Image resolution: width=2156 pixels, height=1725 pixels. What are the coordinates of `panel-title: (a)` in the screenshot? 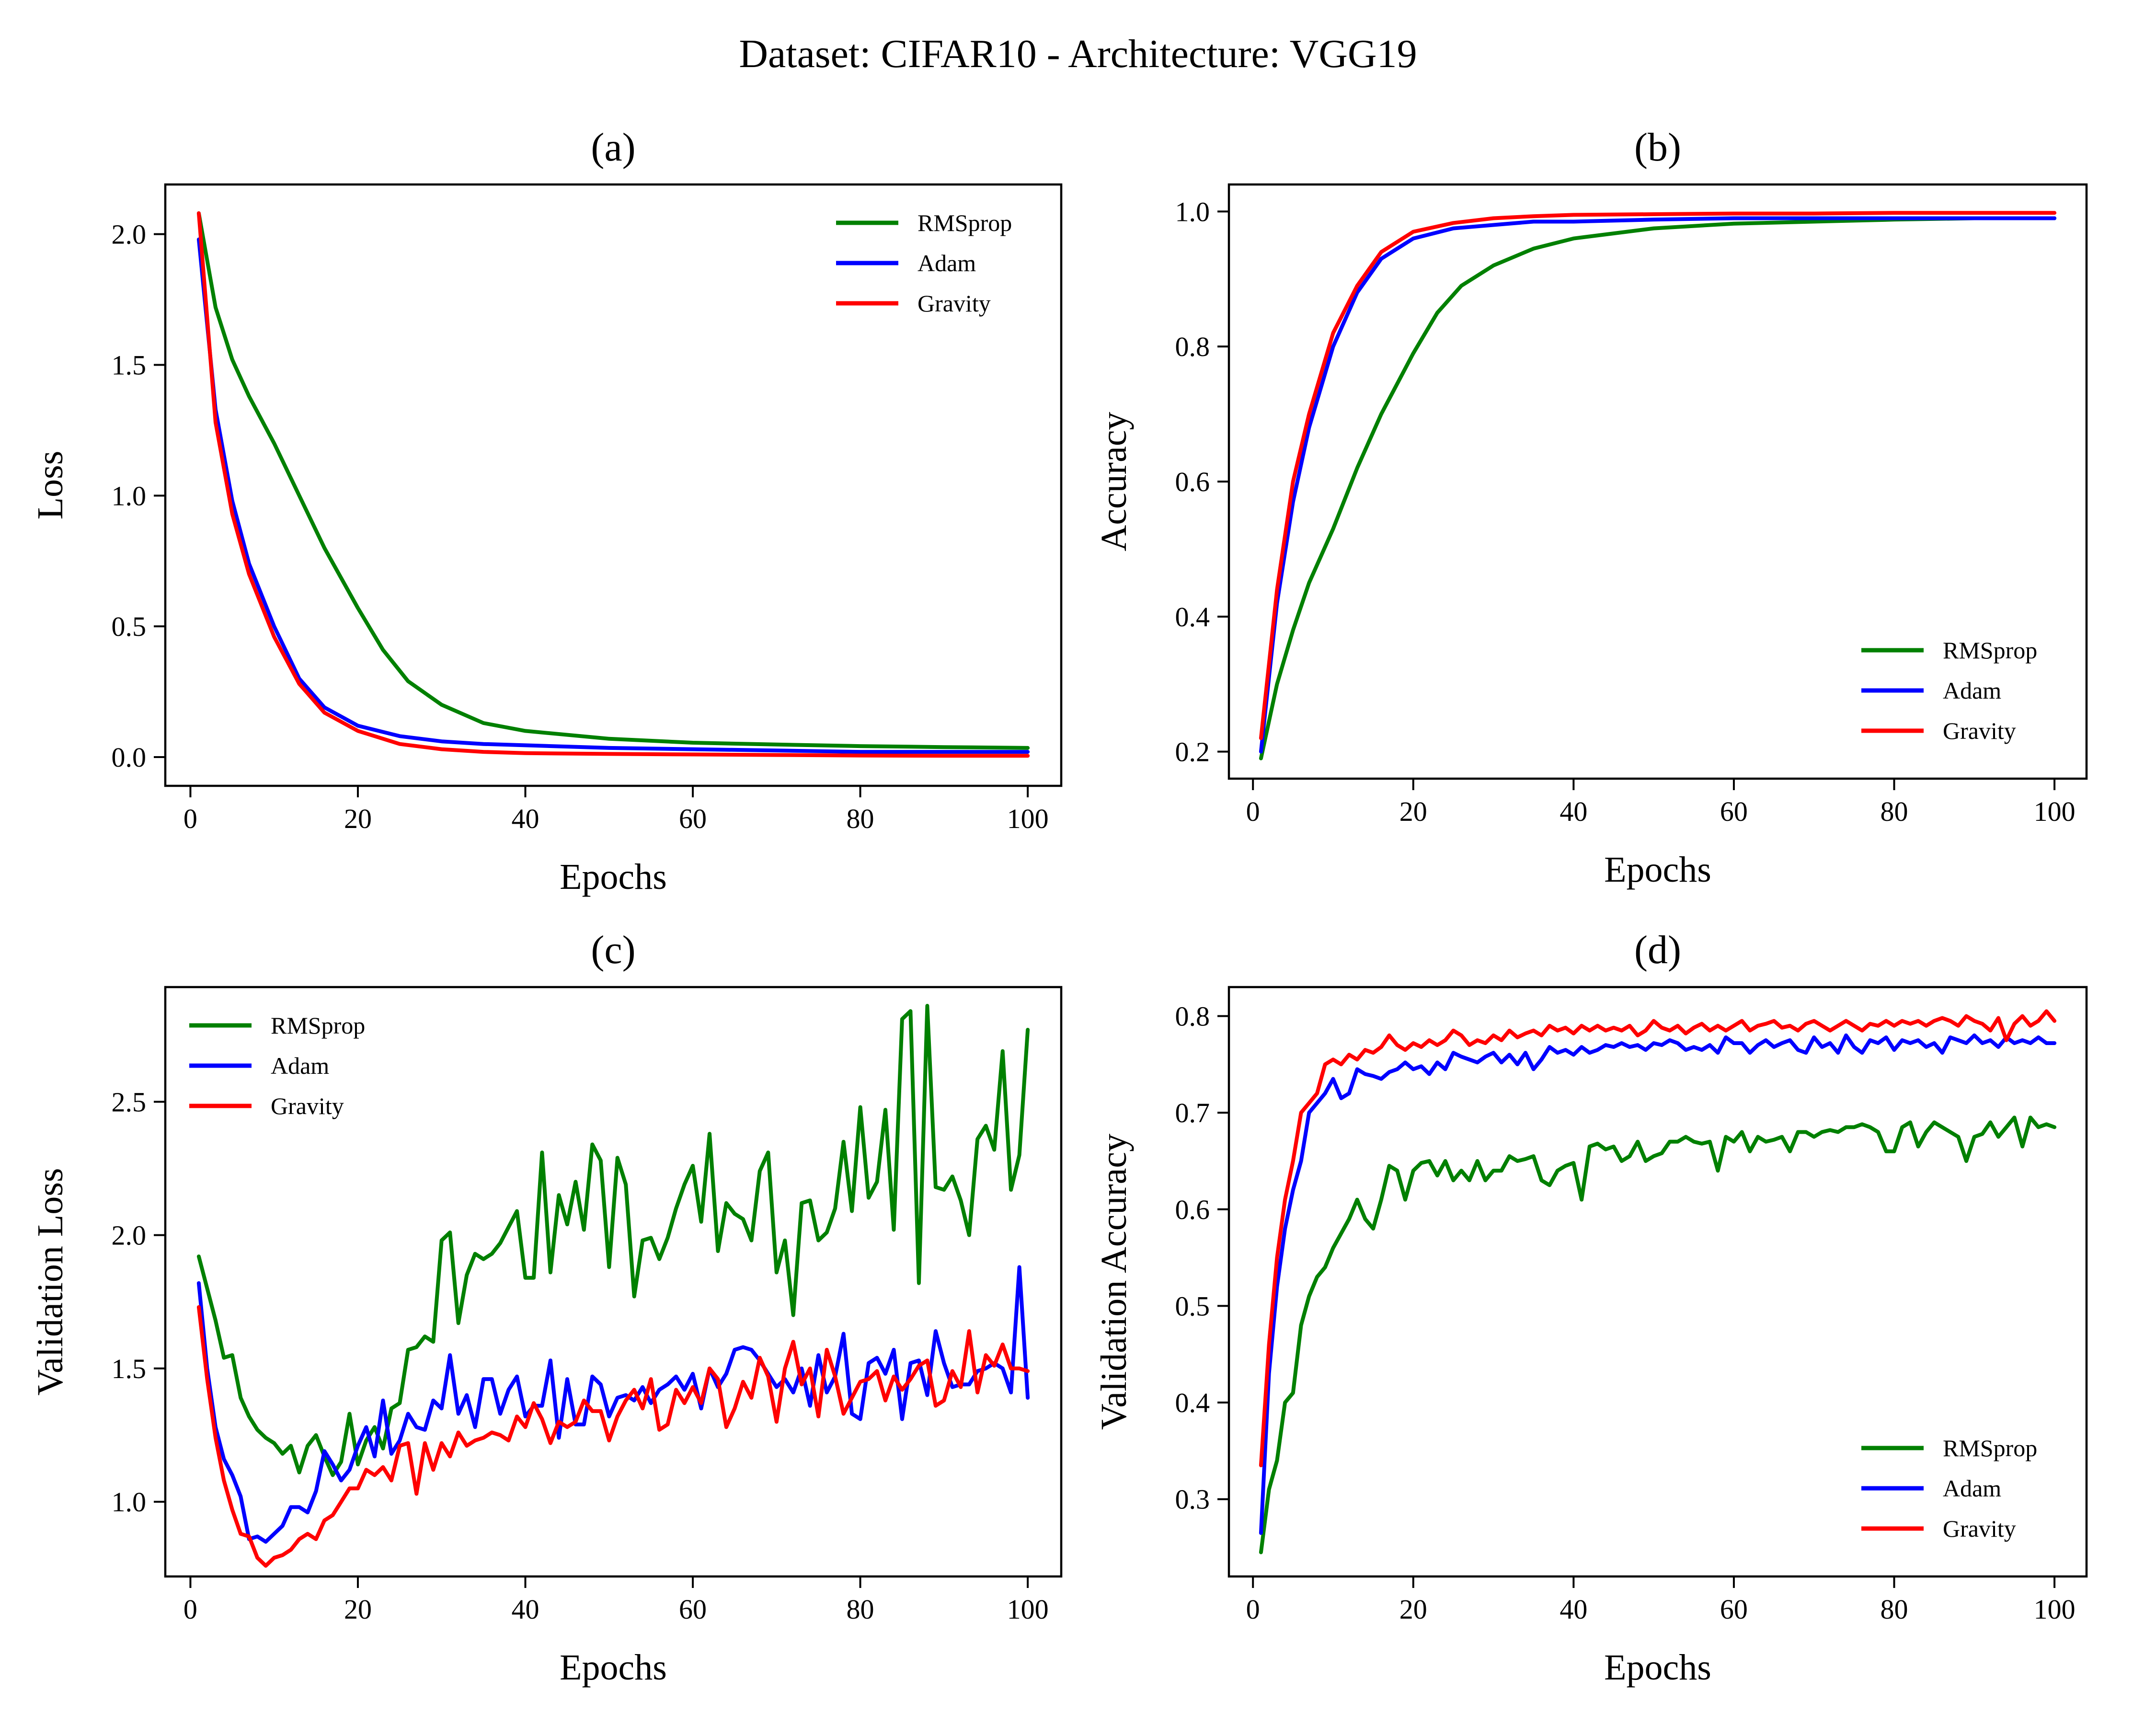 It's located at (613, 147).